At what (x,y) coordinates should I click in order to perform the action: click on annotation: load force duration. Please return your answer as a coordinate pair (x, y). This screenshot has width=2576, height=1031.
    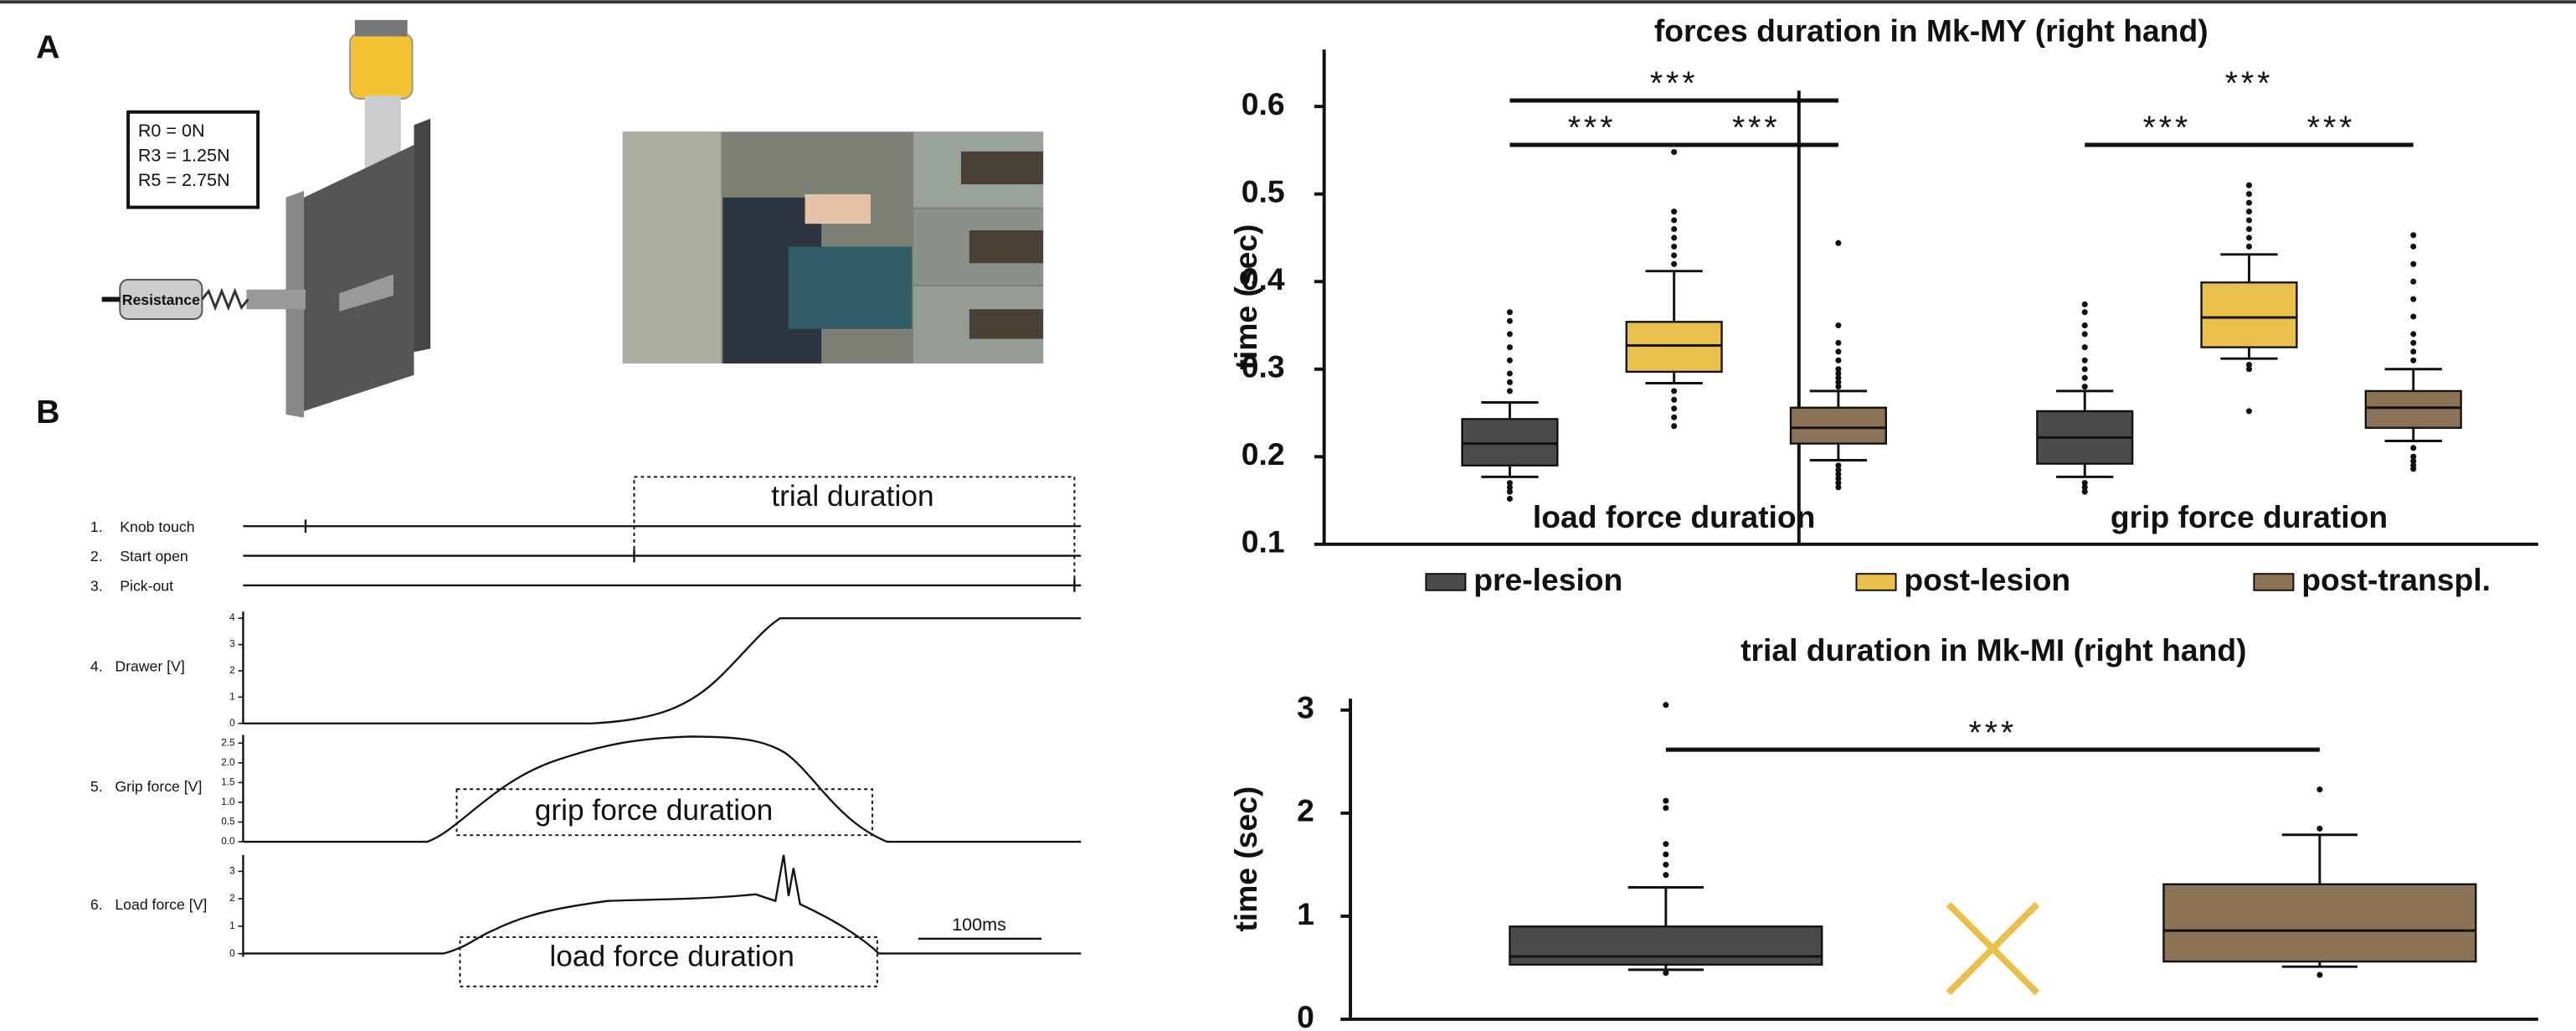
    Looking at the image, I should click on (671, 957).